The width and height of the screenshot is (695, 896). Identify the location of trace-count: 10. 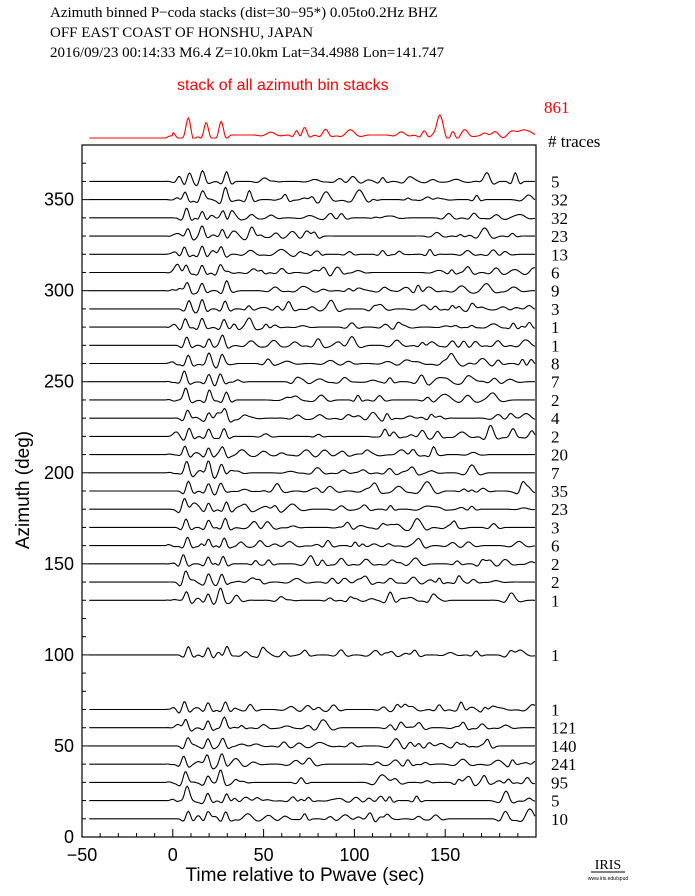
(559, 819).